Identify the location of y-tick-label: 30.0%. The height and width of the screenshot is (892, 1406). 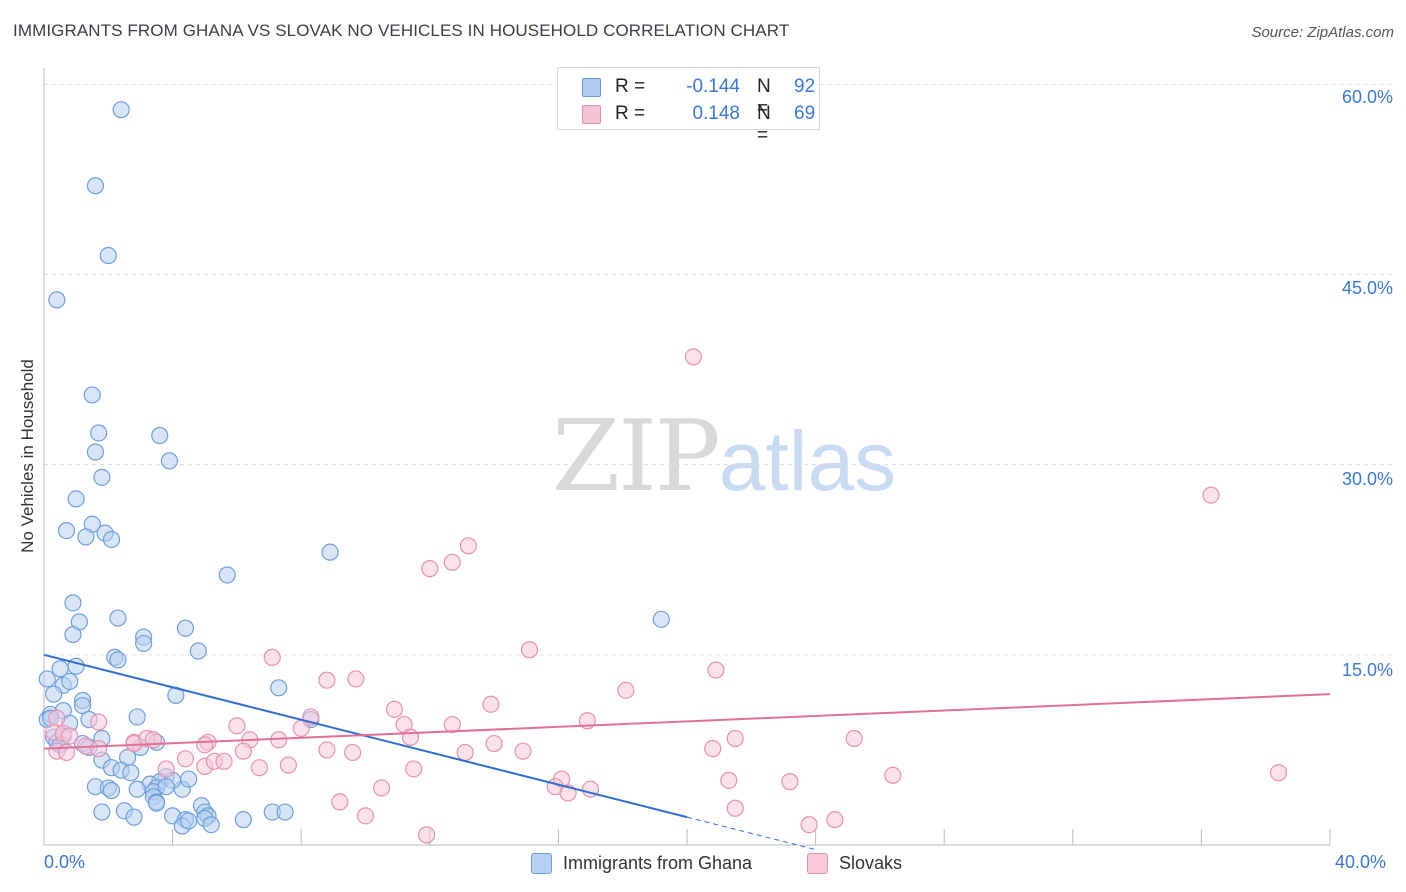
(1367, 479).